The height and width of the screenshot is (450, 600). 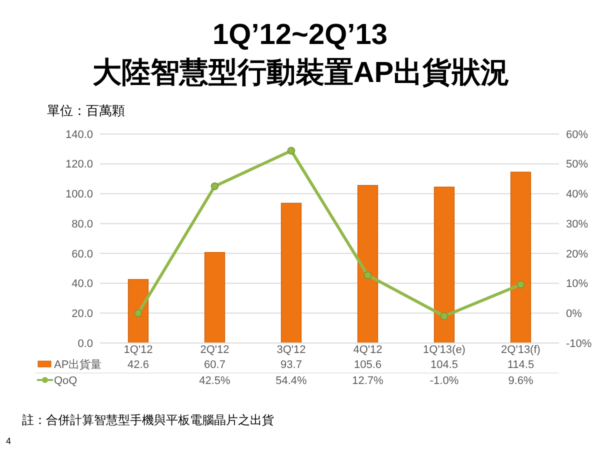 What do you see at coordinates (577, 134) in the screenshot?
I see `y2-tick-label: 60%` at bounding box center [577, 134].